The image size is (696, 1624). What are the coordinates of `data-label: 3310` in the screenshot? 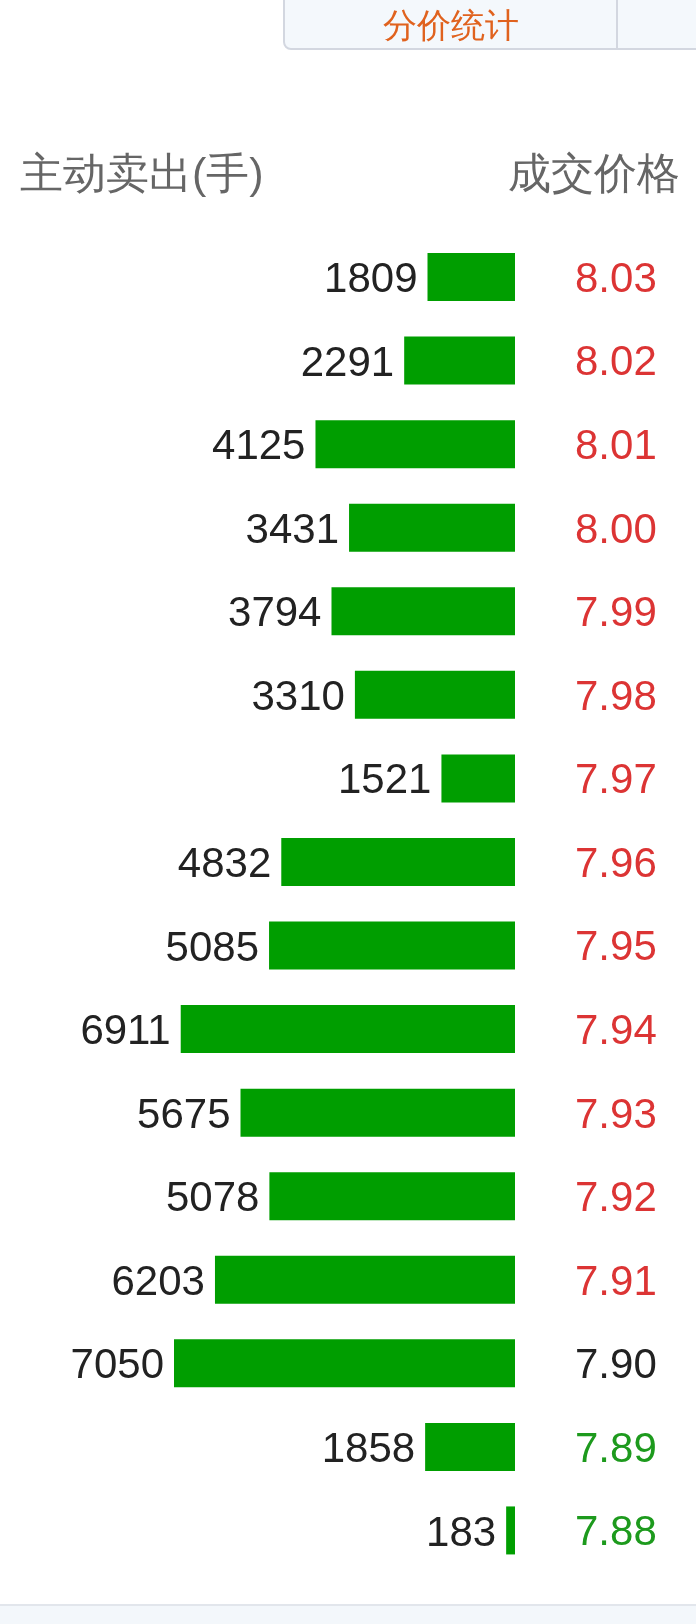 It's located at (298, 695).